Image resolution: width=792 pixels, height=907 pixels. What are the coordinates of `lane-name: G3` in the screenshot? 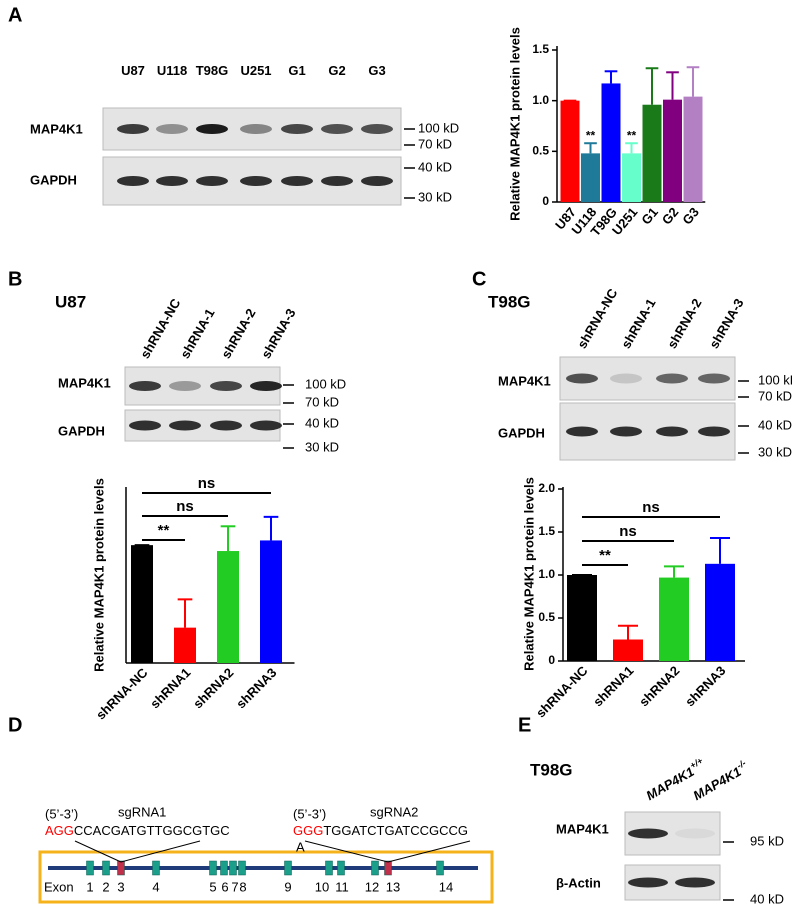 It's located at (376, 70).